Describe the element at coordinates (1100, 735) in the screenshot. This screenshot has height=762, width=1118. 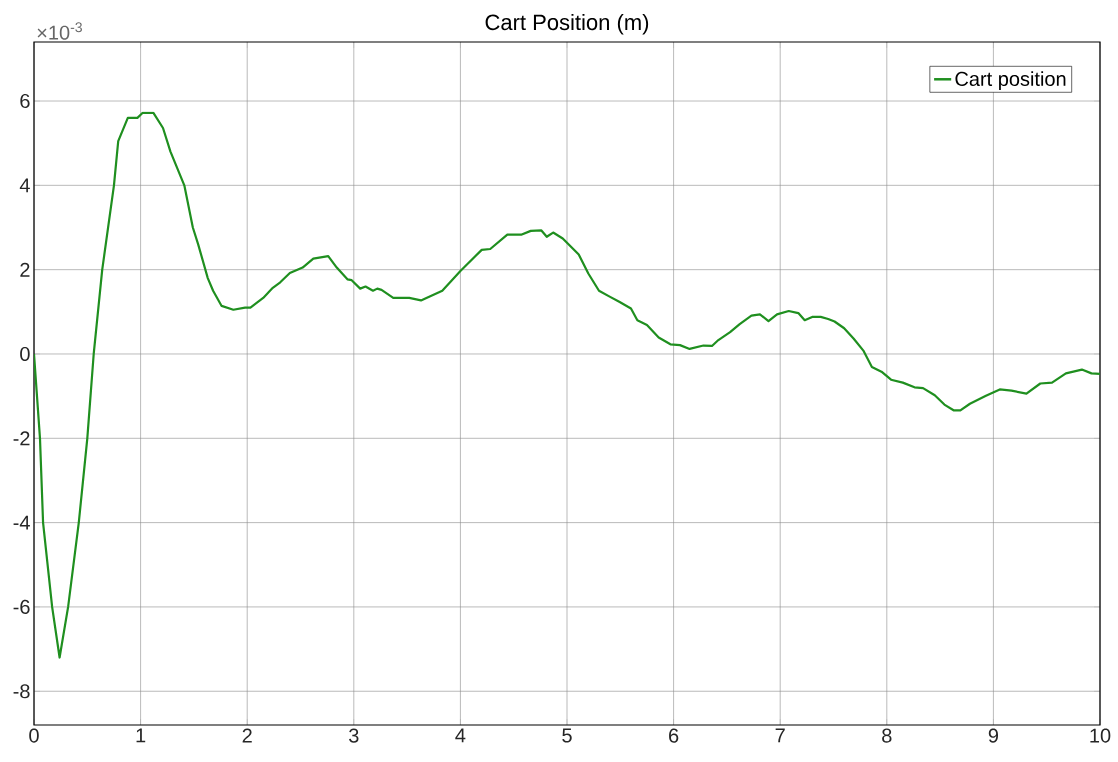
I see `x-tick-label: 10` at that location.